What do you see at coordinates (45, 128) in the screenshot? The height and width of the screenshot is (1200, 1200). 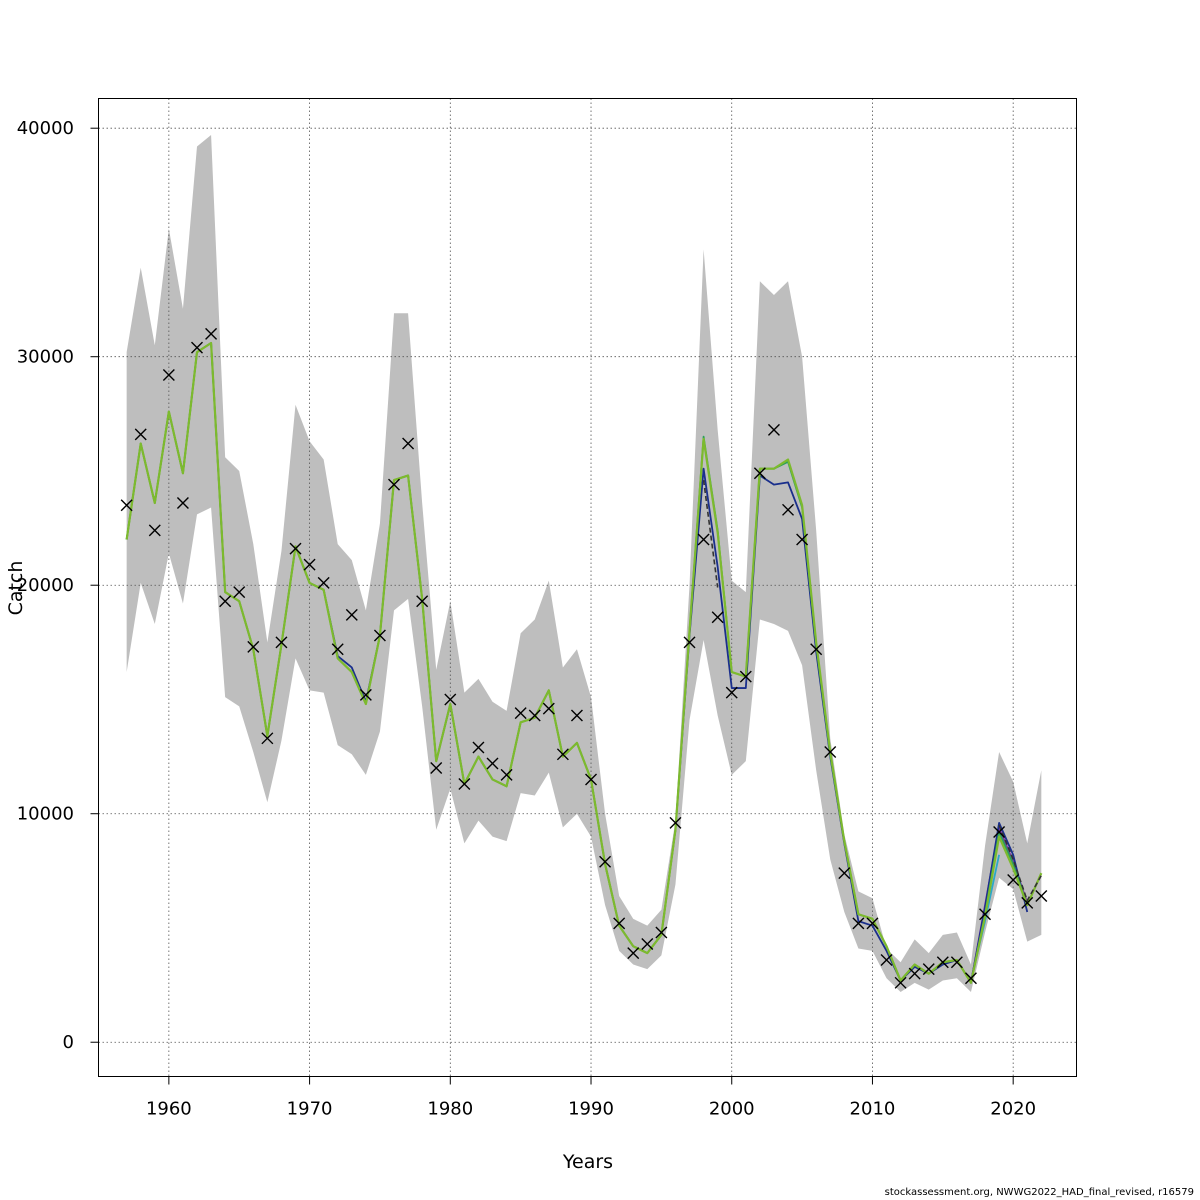 I see `y-tick-label: 40000` at bounding box center [45, 128].